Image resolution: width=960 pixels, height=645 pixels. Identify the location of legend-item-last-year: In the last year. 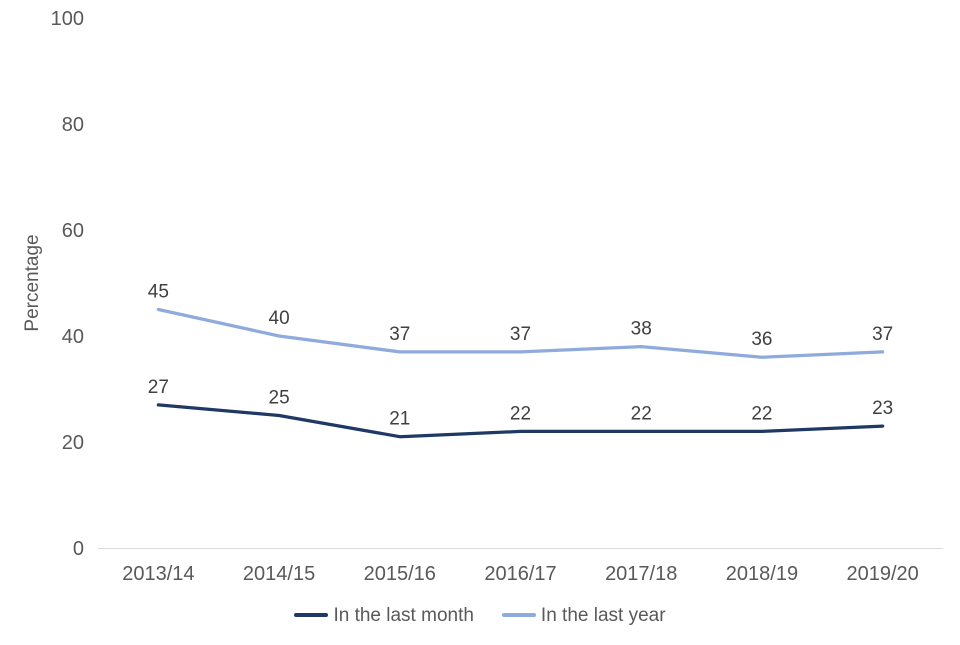
(583, 615).